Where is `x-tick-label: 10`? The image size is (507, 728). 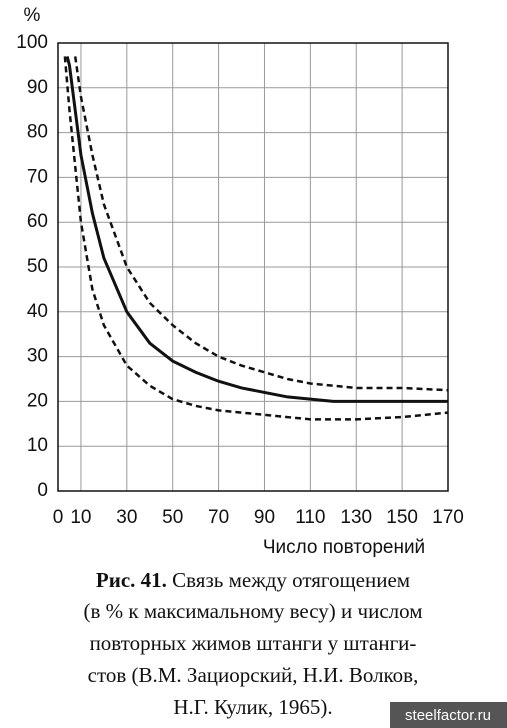 x-tick-label: 10 is located at coordinates (80, 517).